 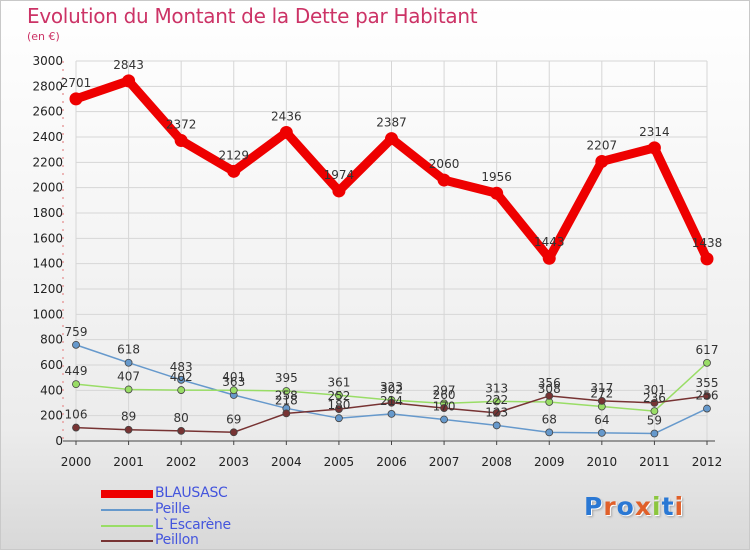 I want to click on y-tick-label: 800, so click(x=51, y=340).